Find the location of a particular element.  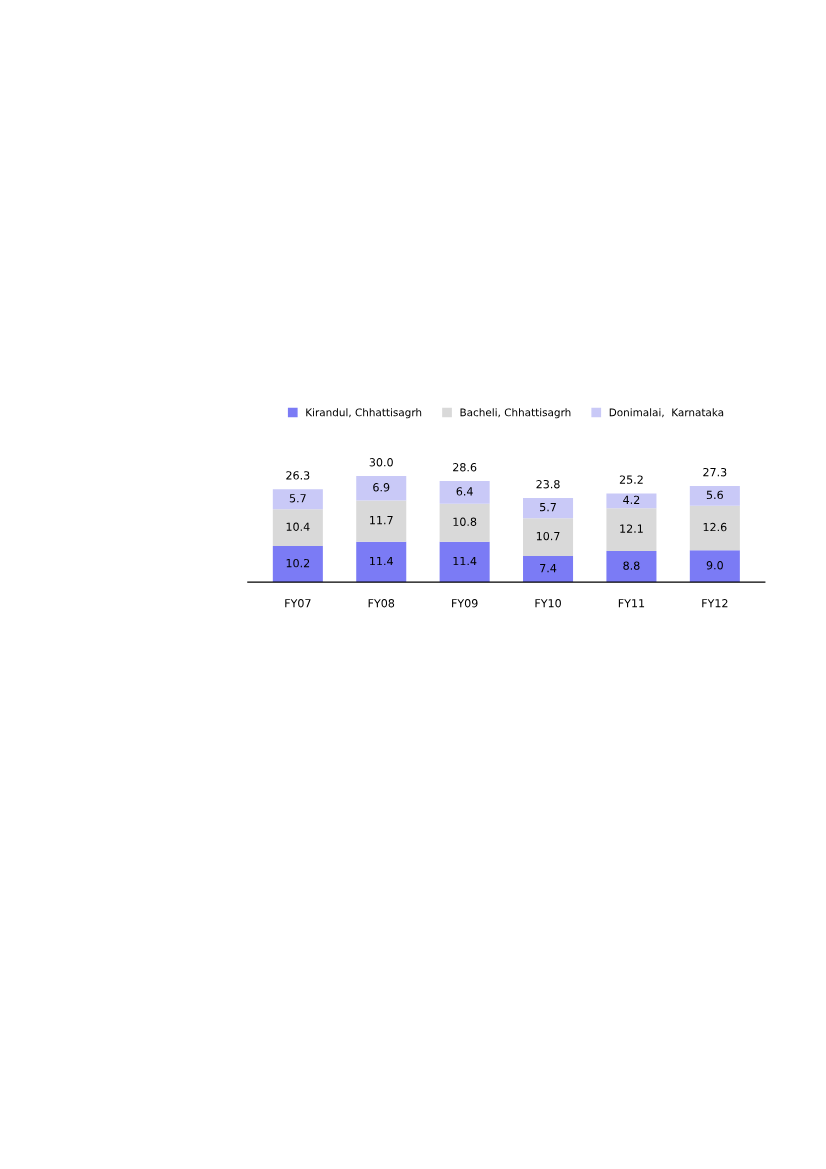

data-label: 4.2 is located at coordinates (631, 499).